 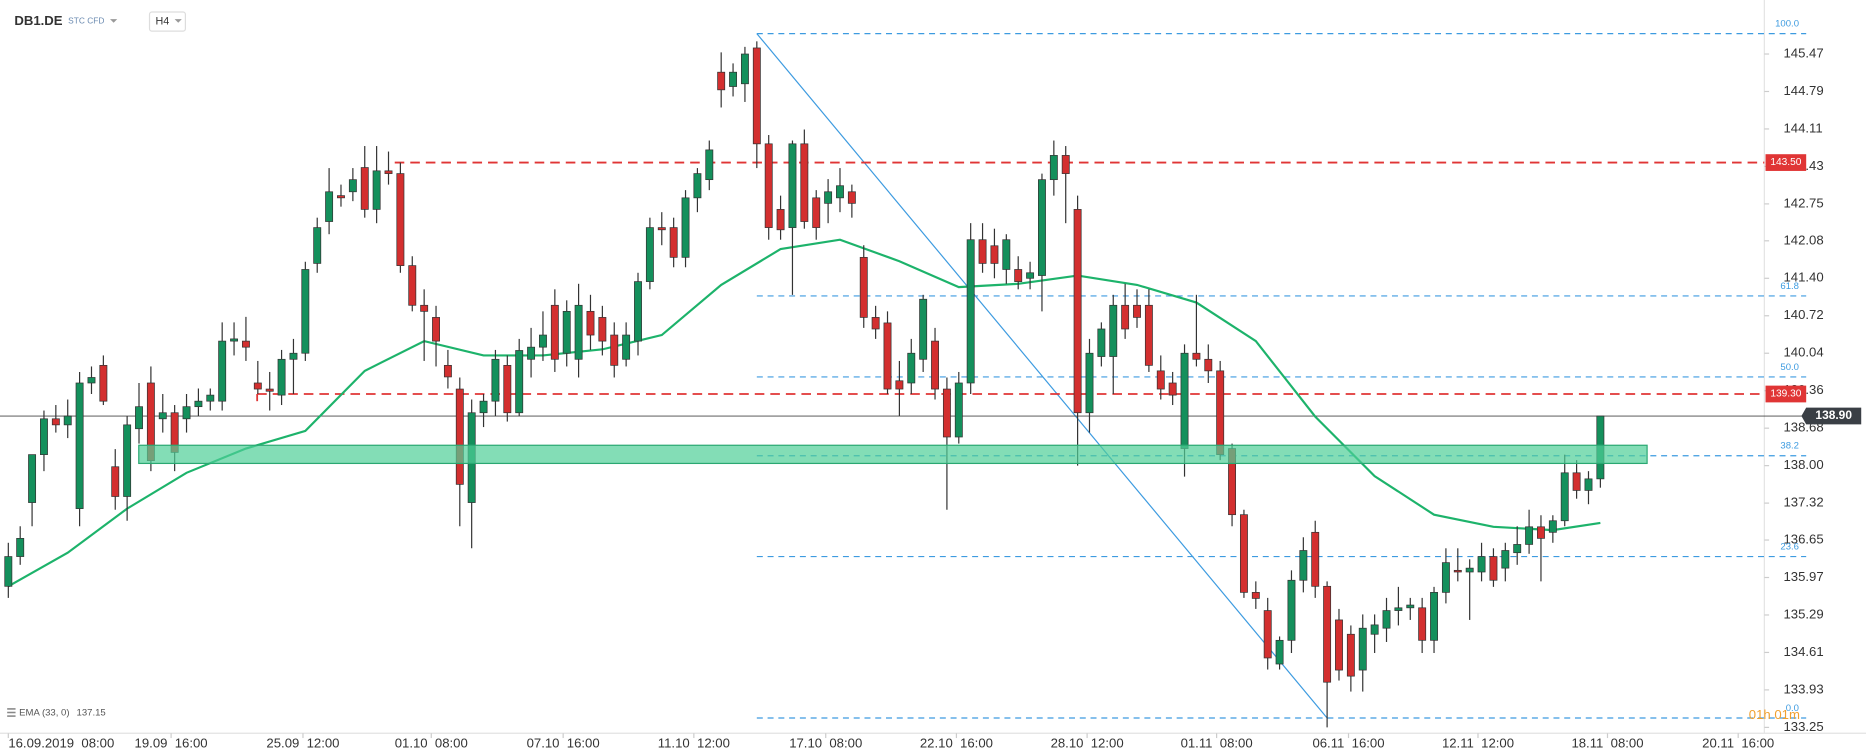 What do you see at coordinates (1217, 742) in the screenshot?
I see `x-tick-label: 01.11 08:00` at bounding box center [1217, 742].